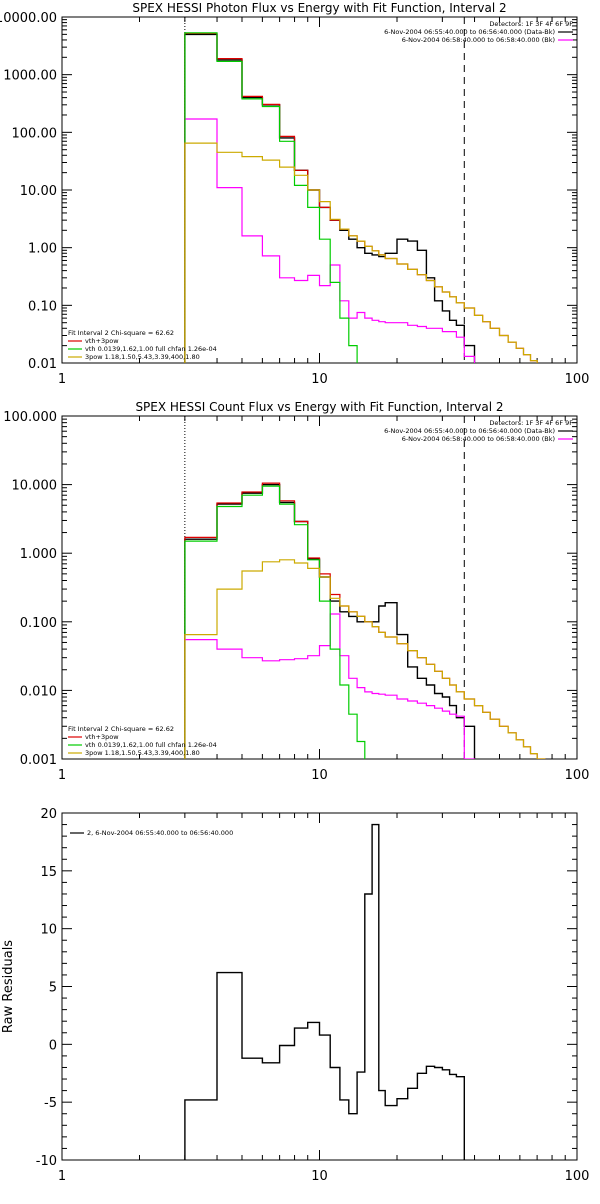 The width and height of the screenshot is (600, 1204). Describe the element at coordinates (38, 554) in the screenshot. I see `y-tick-label: 1.000` at that location.